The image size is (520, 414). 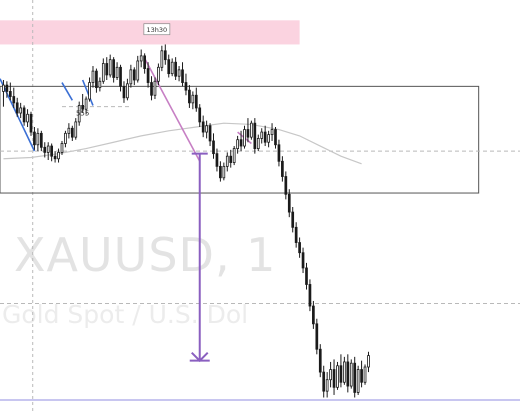 I want to click on high-label-box, so click(x=157, y=29).